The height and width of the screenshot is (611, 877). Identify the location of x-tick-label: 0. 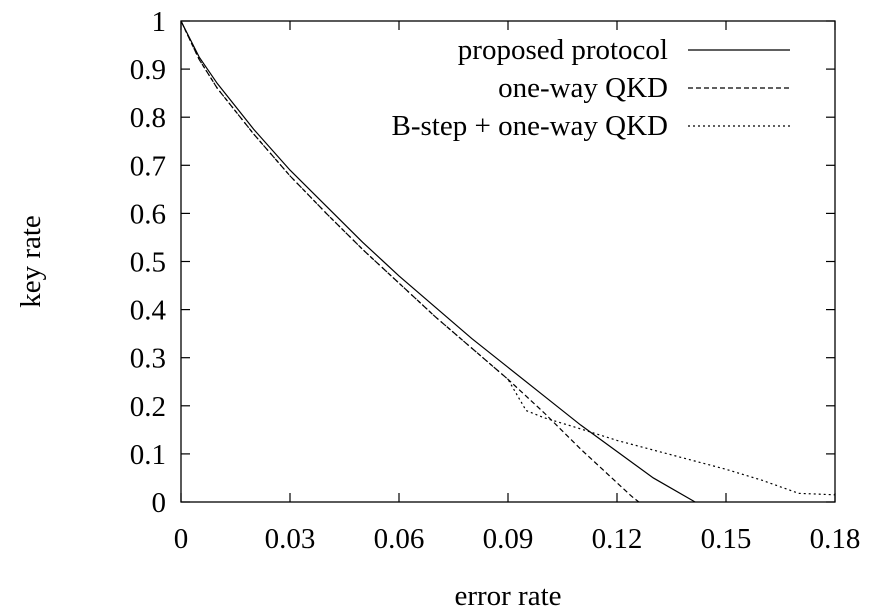
(181, 539).